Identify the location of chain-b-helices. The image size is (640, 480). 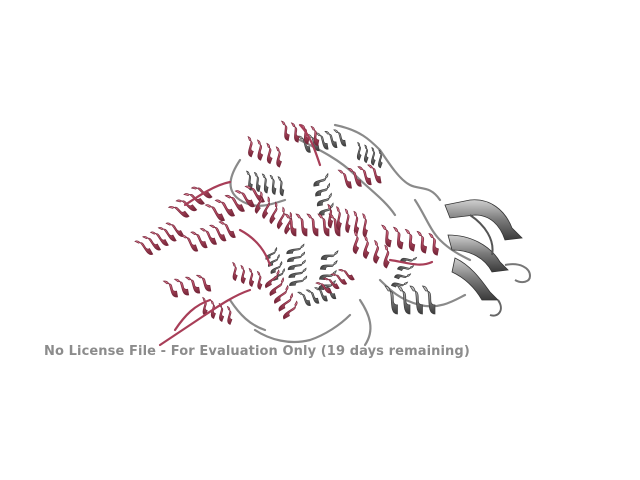
(340, 222).